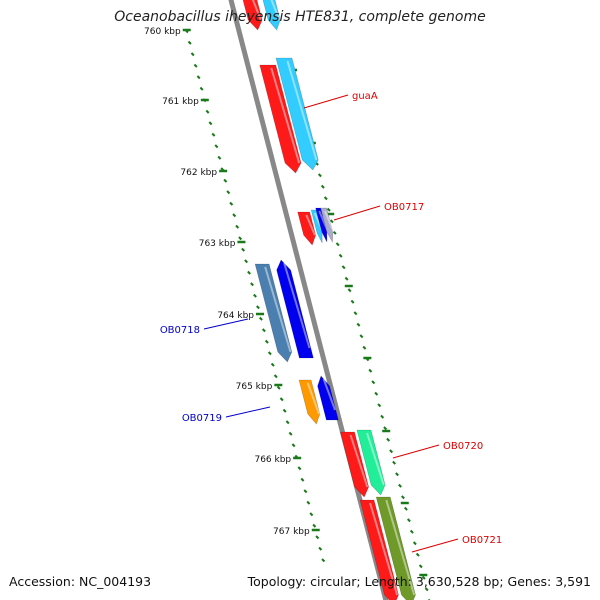 Image resolution: width=600 pixels, height=600 pixels. Describe the element at coordinates (252, 15) in the screenshot. I see `gene-block-red` at that location.